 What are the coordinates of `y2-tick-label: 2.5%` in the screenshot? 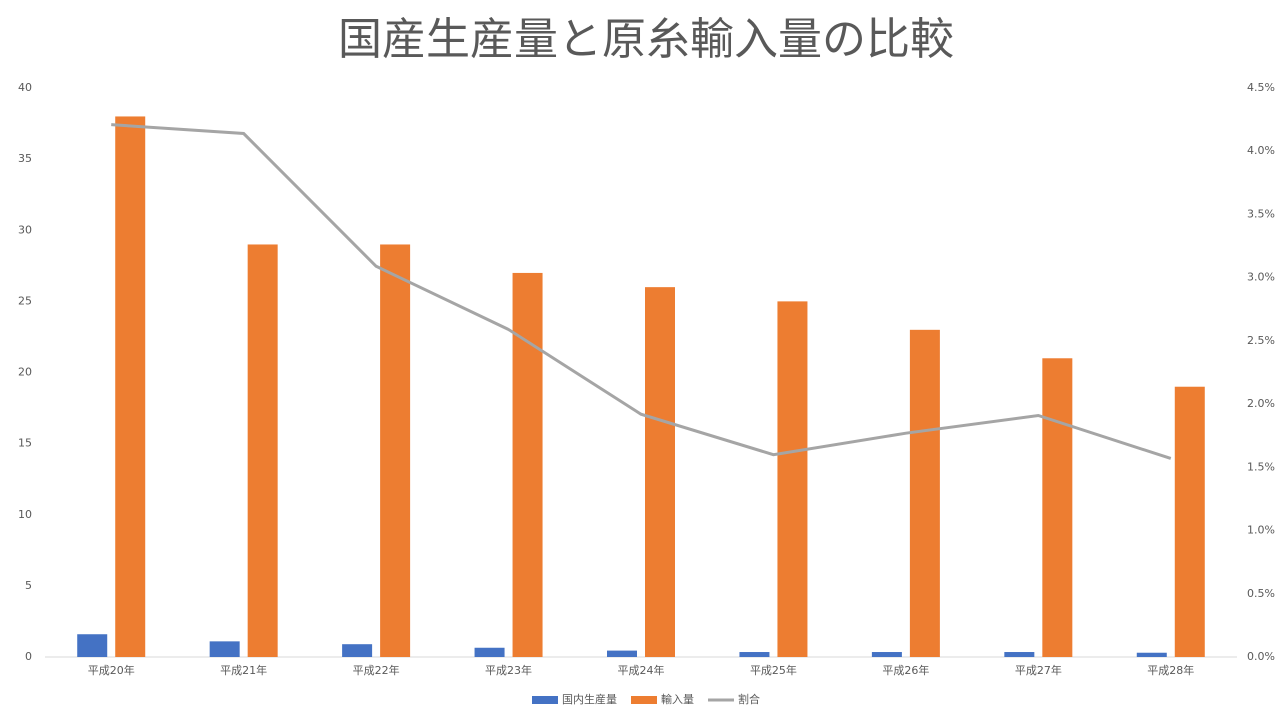 It's located at (1261, 340).